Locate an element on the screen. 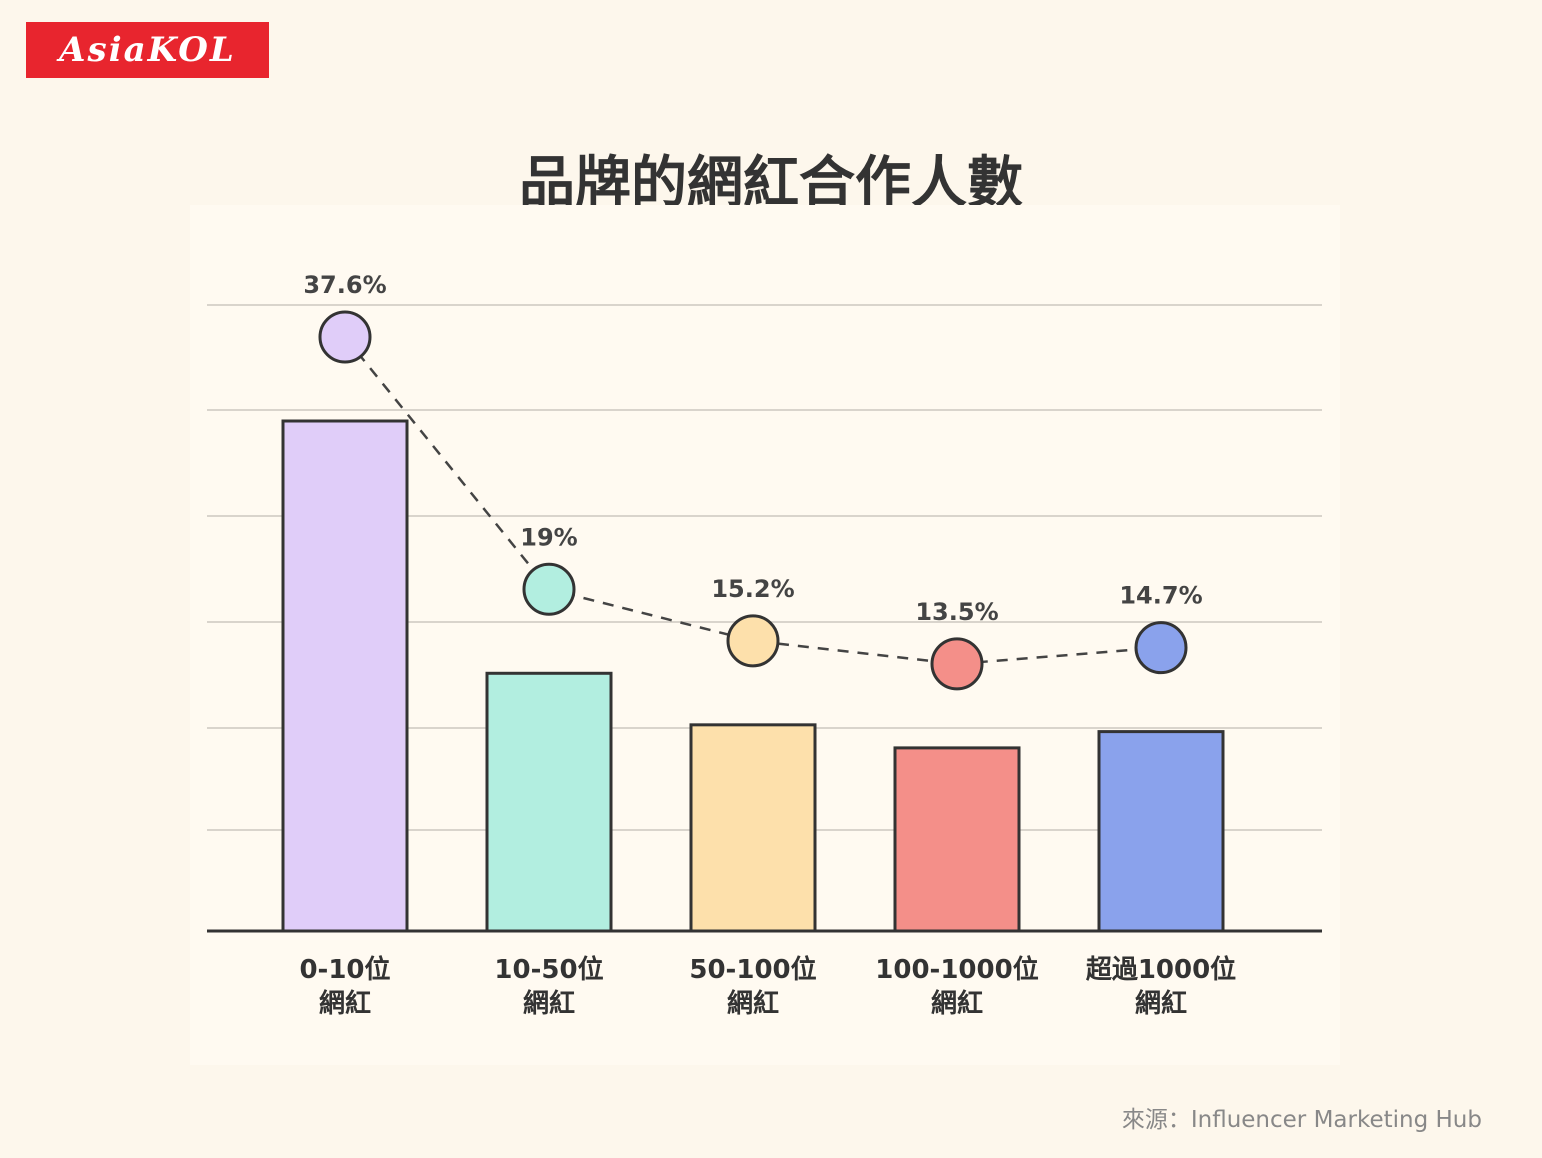 The width and height of the screenshot is (1542, 1158). tick-label: 50-100位 is located at coordinates (752, 969).